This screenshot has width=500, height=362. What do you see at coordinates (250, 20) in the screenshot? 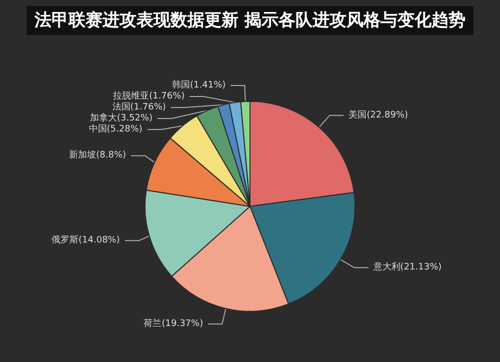
I see `chart-title: 法甲联赛进攻表现数据更新 揭示各队进攻风格与变化趋势` at bounding box center [250, 20].